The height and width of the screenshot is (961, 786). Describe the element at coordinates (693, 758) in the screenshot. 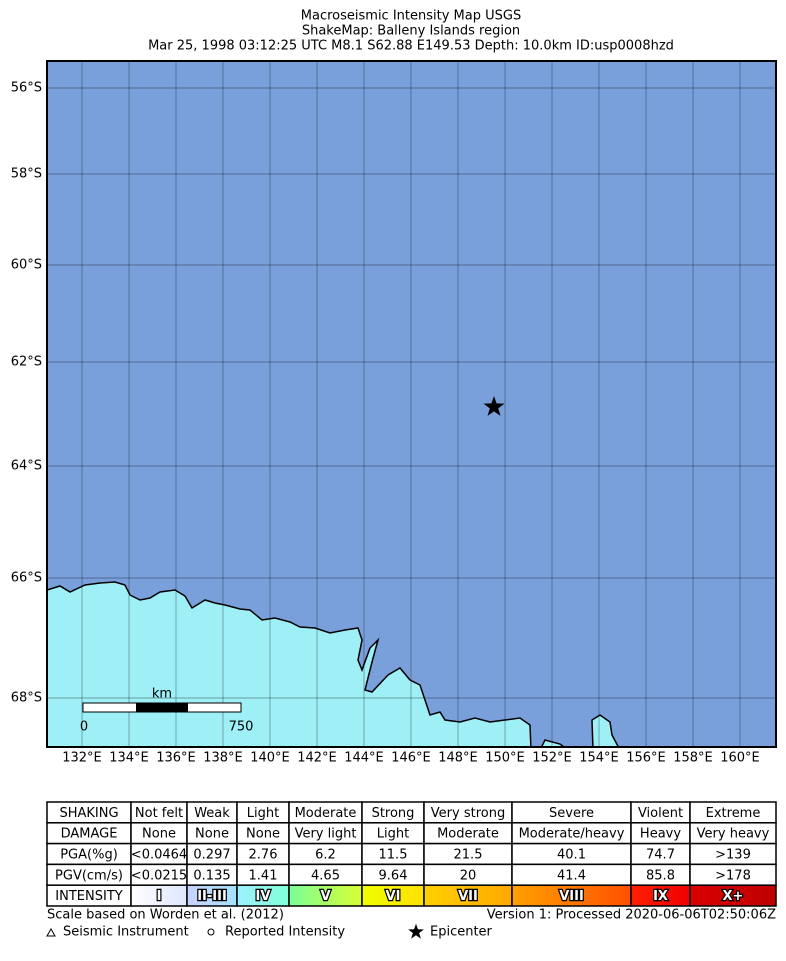

I see `lon-label: 158°E` at that location.